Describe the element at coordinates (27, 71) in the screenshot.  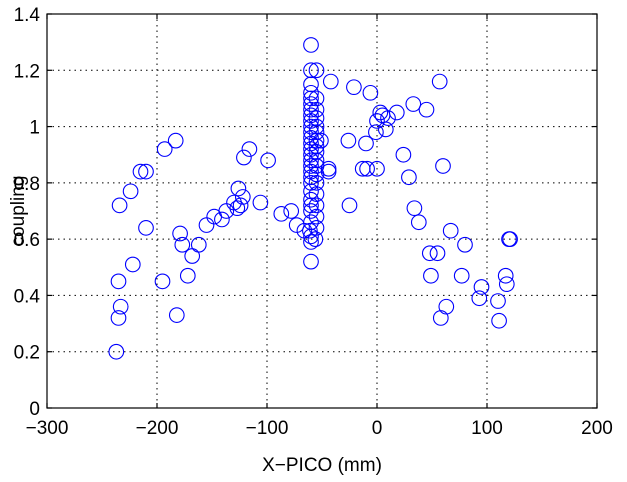
I see `y-tick-label: 1.2` at that location.